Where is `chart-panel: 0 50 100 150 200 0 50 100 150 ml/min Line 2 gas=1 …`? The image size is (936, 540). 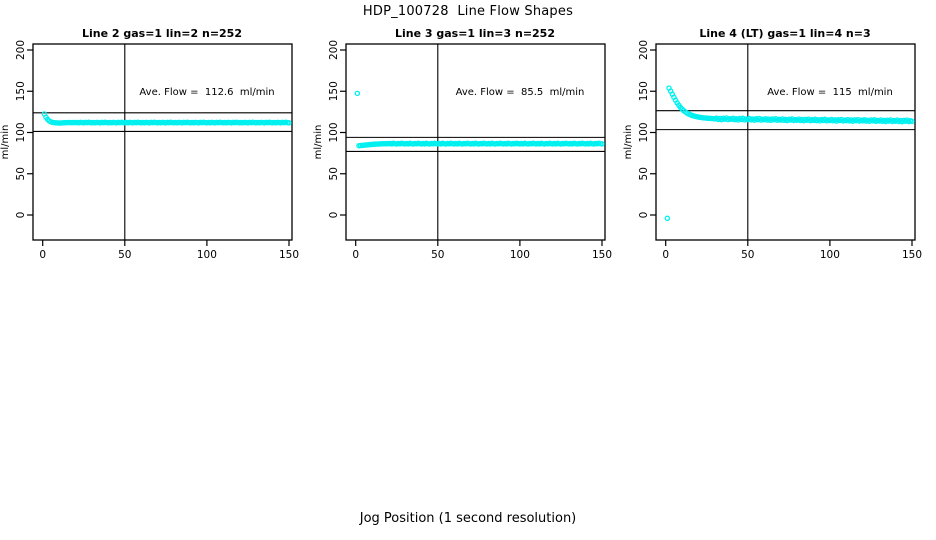 chart-panel: 0 50 100 150 200 0 50 100 150 ml/min Line 2 gas=1 … is located at coordinates (149, 144).